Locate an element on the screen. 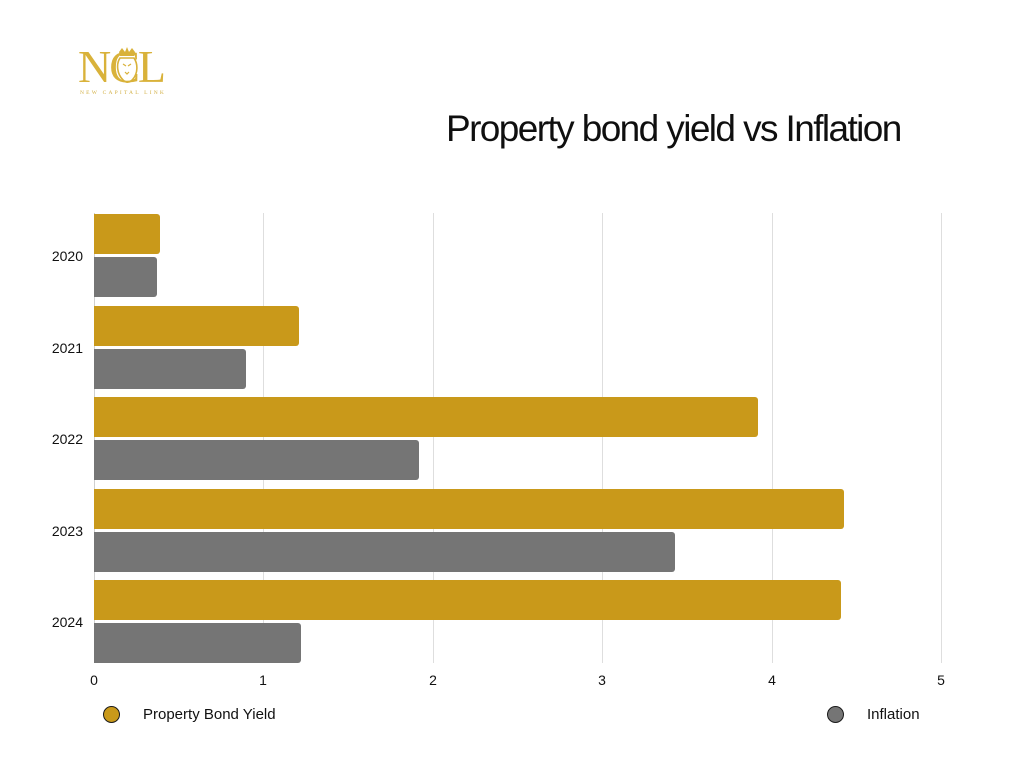 Image resolution: width=1024 pixels, height=768 pixels. x-tick-label: 0 is located at coordinates (94, 680).